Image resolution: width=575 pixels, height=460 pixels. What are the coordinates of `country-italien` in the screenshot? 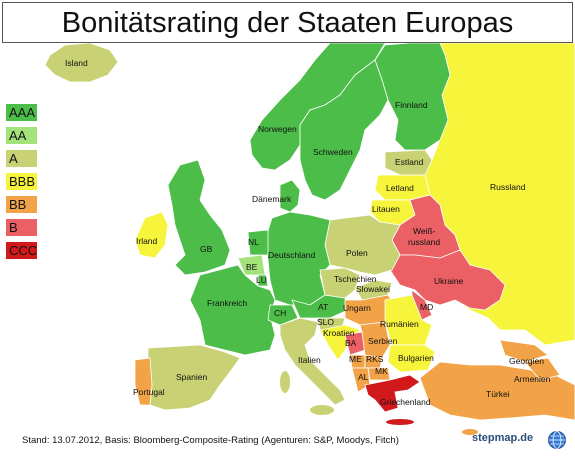 It's located at (312, 361).